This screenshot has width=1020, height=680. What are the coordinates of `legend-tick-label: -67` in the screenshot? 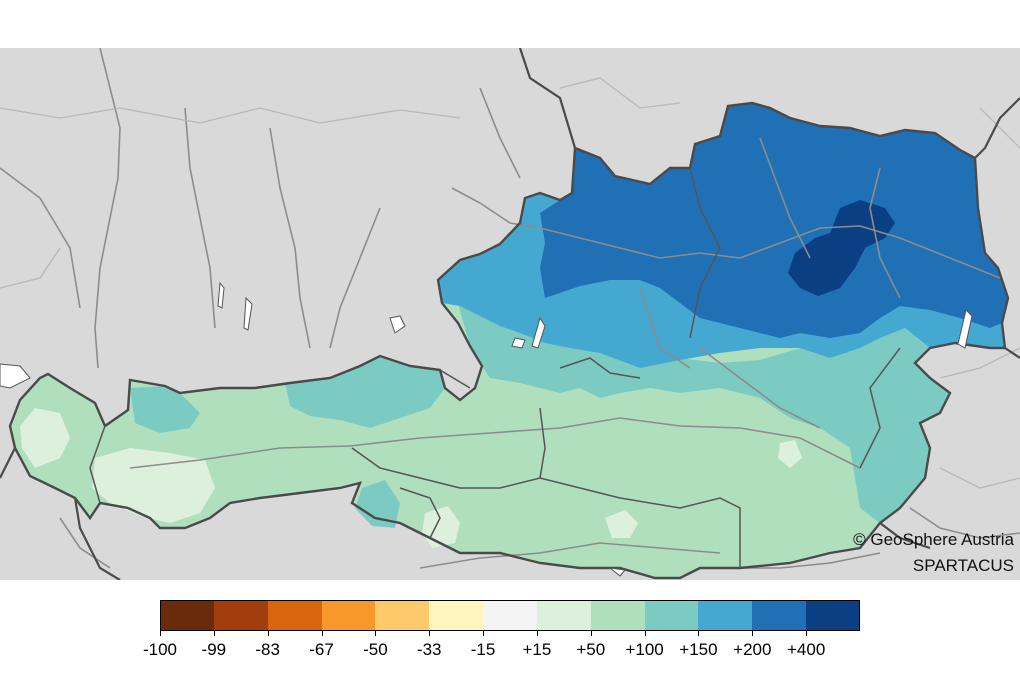 It's located at (321, 649).